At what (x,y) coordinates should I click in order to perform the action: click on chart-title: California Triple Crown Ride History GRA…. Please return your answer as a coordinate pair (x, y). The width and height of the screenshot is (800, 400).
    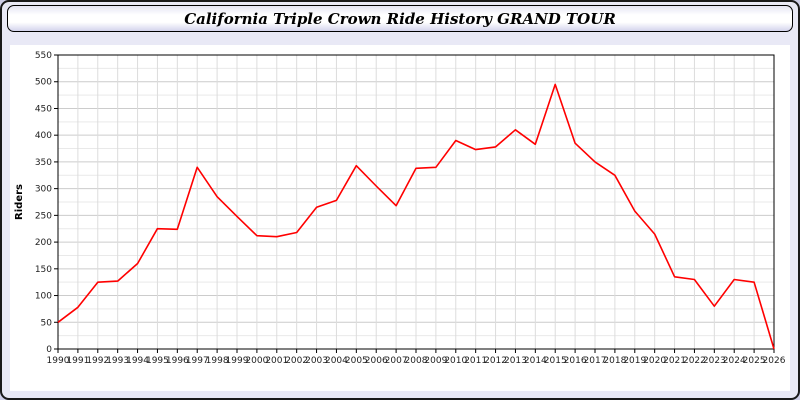
    Looking at the image, I should click on (400, 18).